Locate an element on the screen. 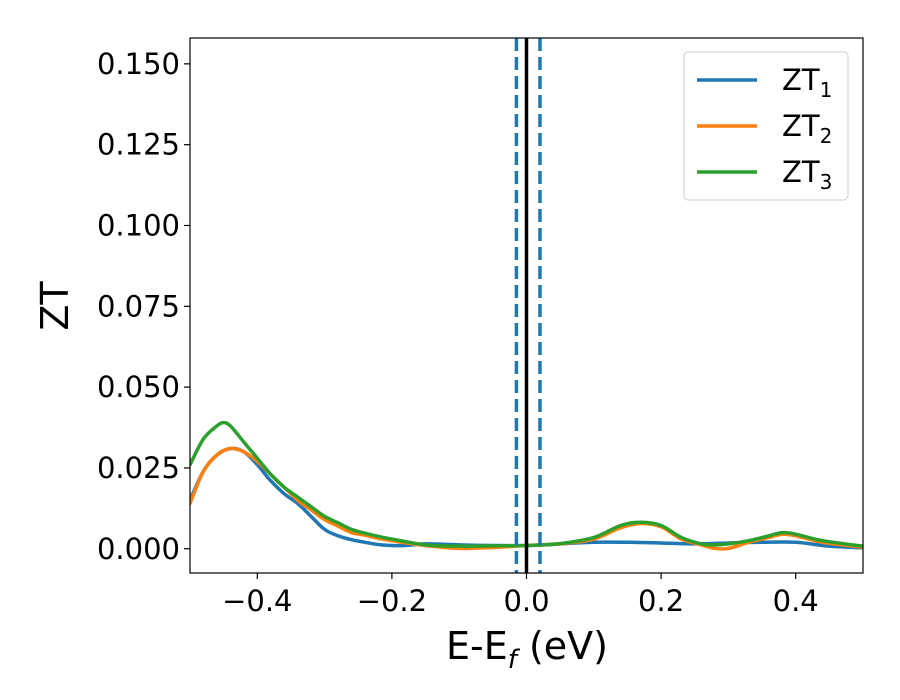 Image resolution: width=900 pixels, height=700 pixels. legend-frame is located at coordinates (766, 126).